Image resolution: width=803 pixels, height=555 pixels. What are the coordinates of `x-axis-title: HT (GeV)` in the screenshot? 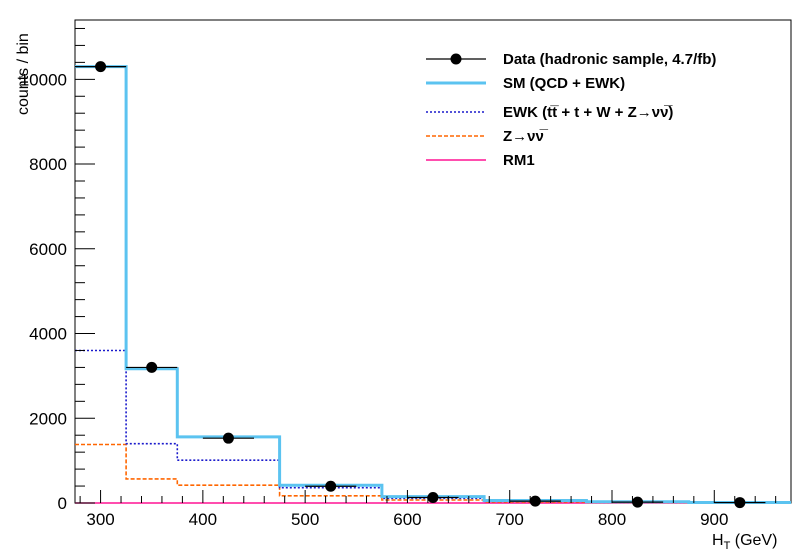 It's located at (744, 542).